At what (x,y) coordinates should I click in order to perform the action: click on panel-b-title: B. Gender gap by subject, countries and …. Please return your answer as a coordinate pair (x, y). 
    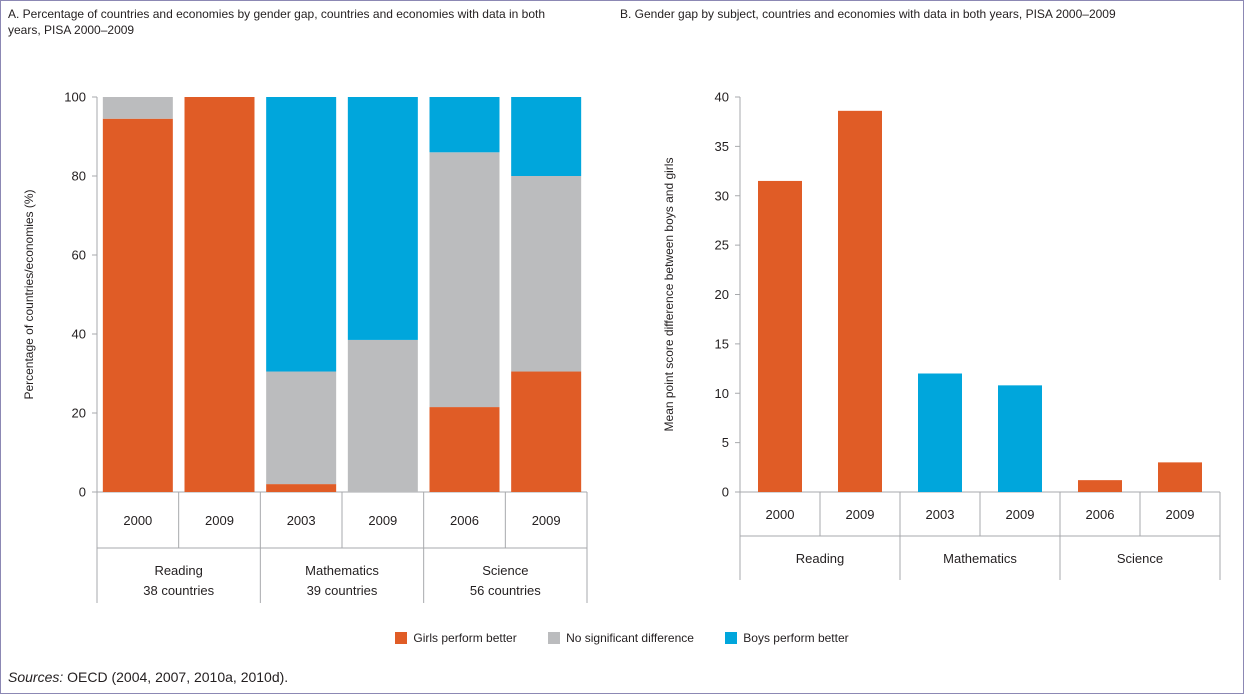
    Looking at the image, I should click on (868, 14).